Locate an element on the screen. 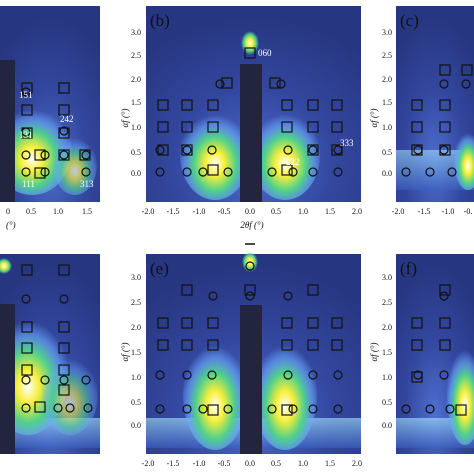  panel-c-y-ticks: 0.0 0.5 1.0 1.5 2.0 2.5 3.0 is located at coordinates (387, 103).